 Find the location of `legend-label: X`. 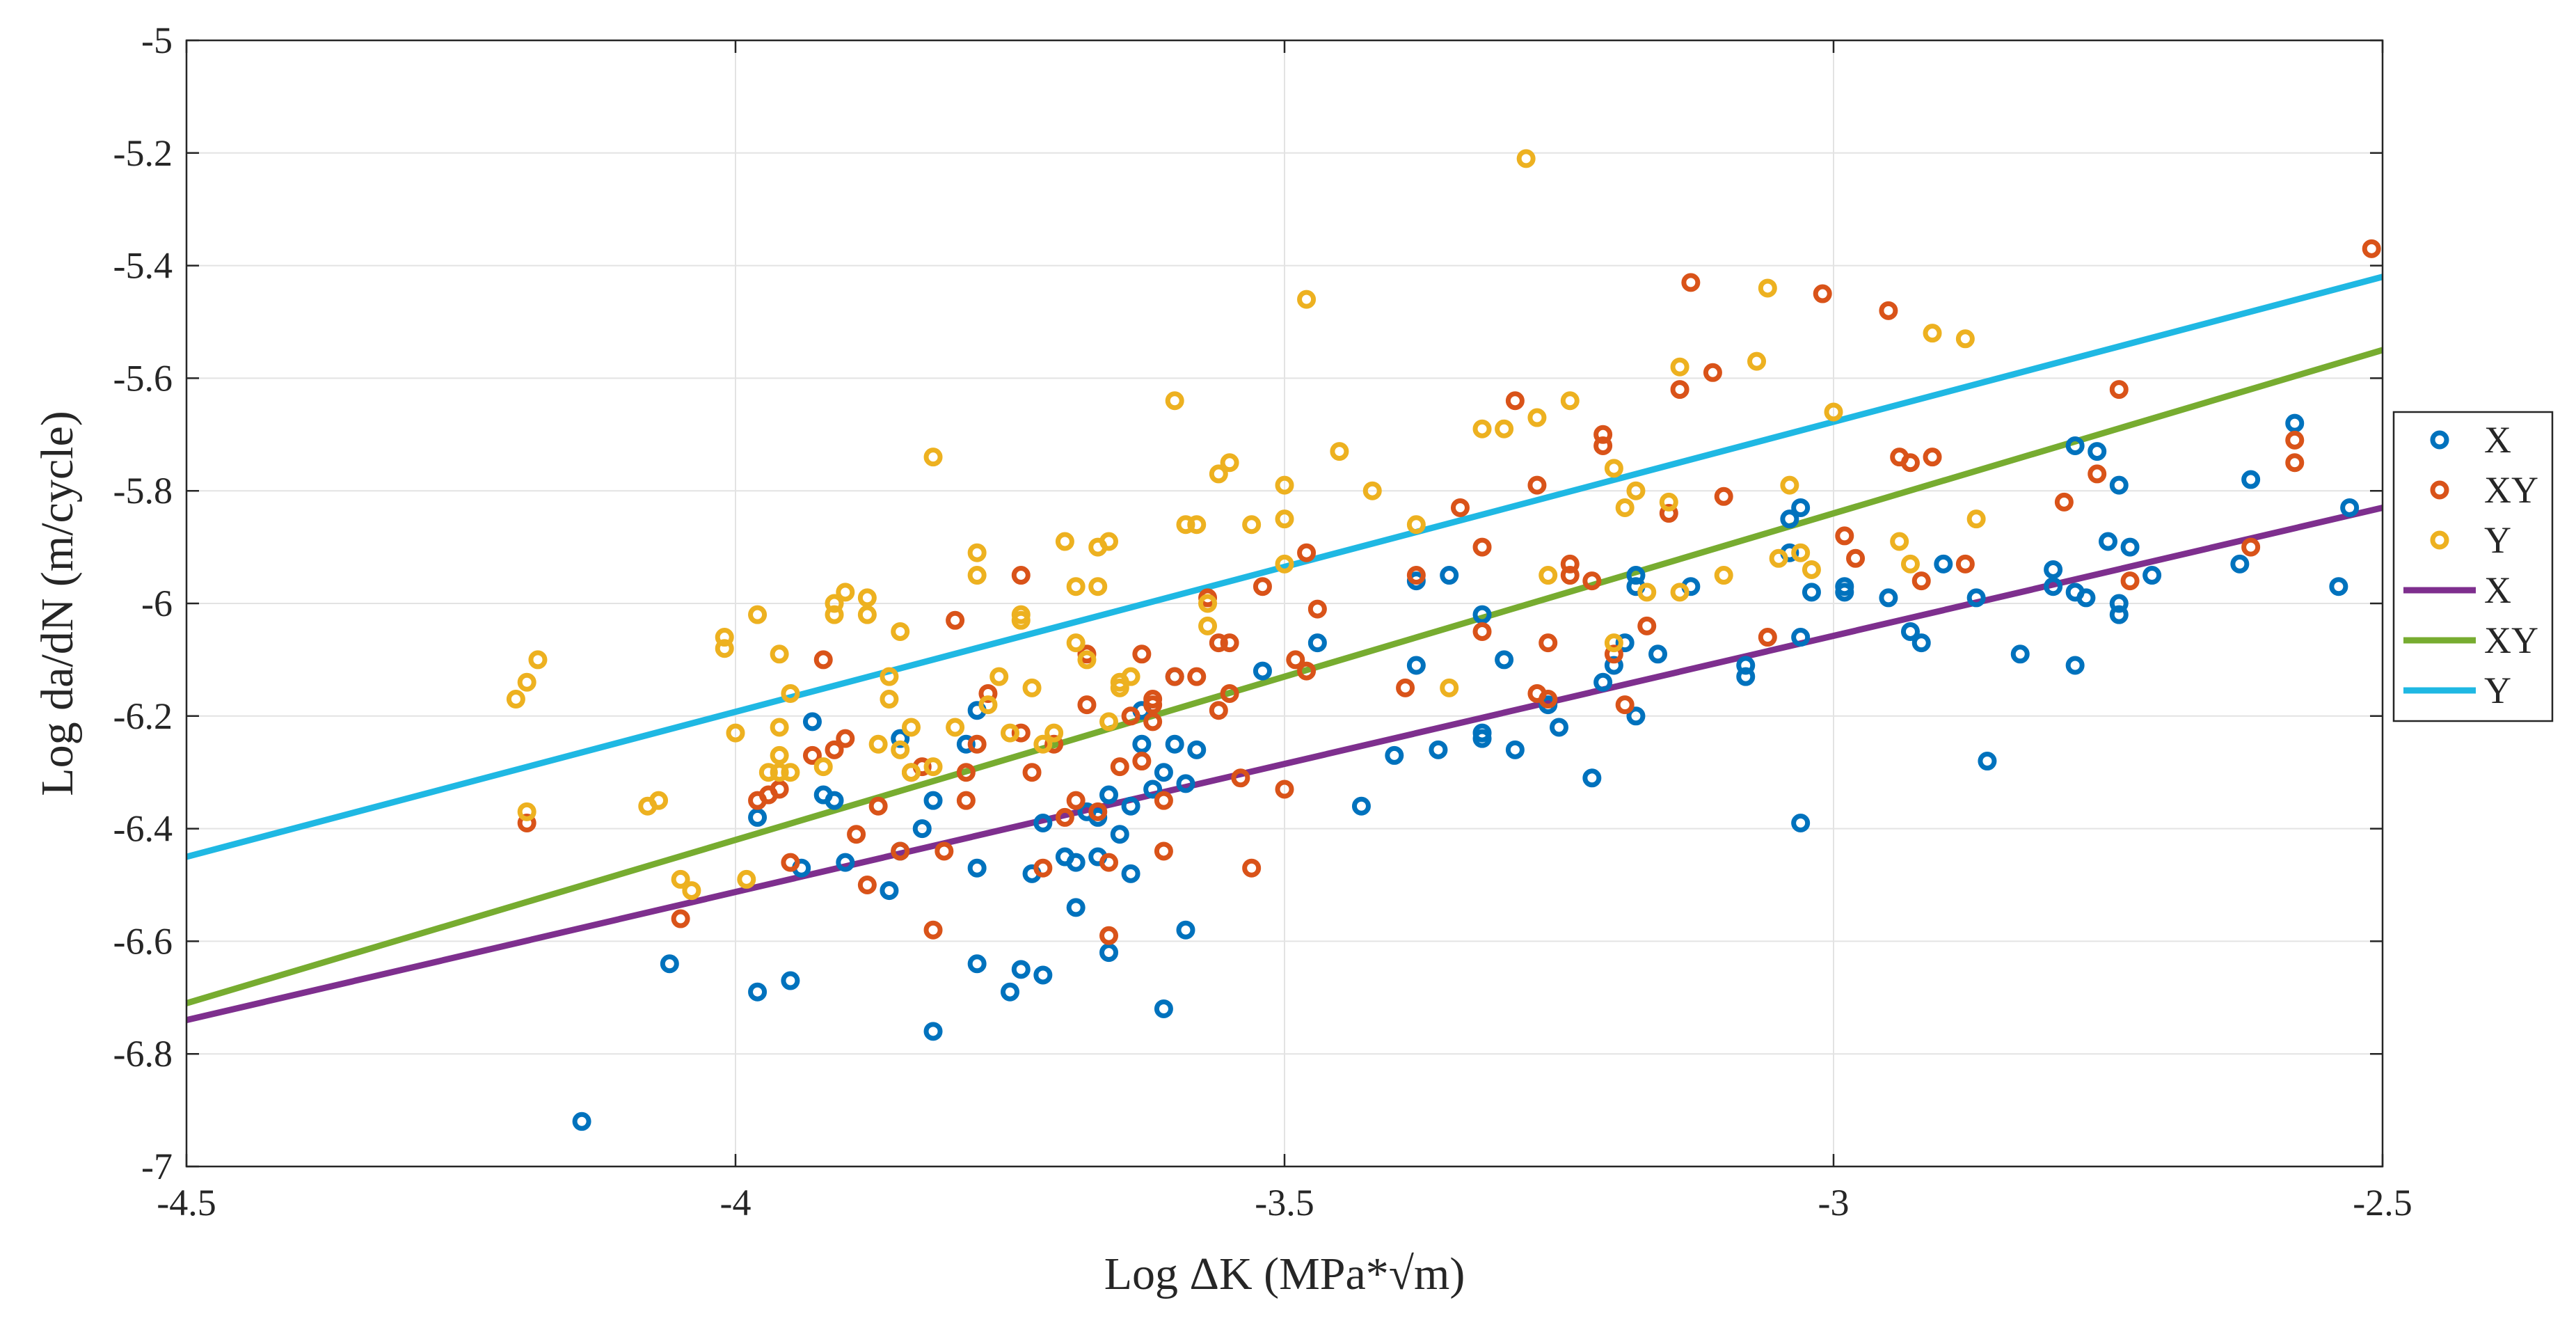

legend-label: X is located at coordinates (2497, 590).